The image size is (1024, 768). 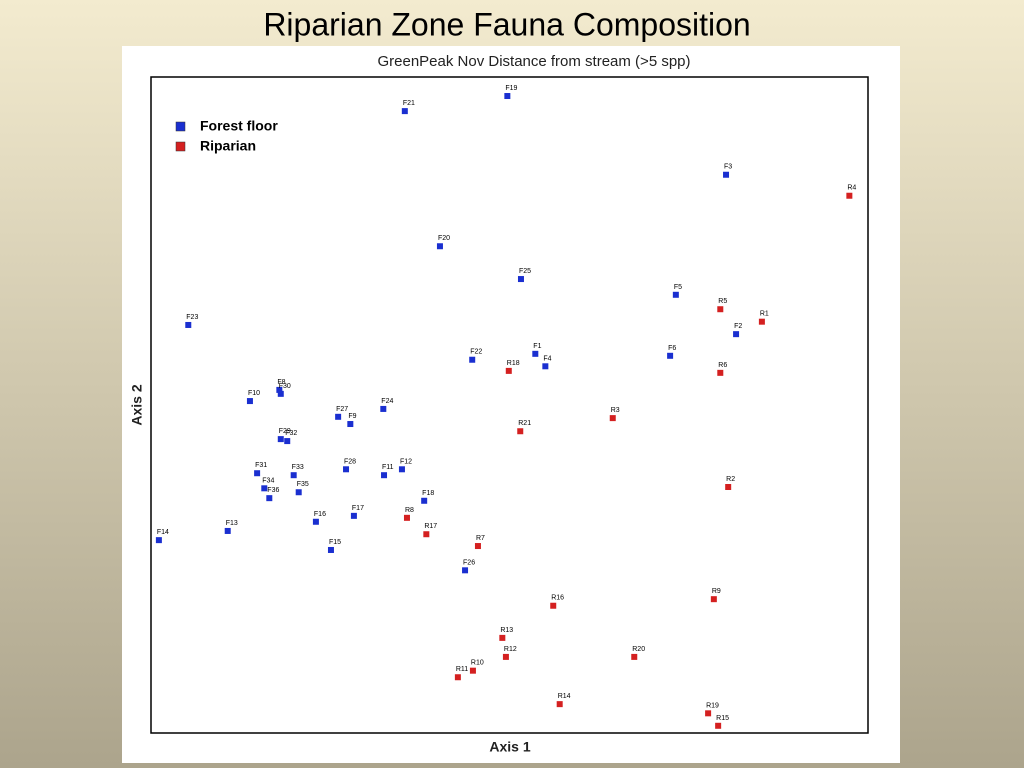 What do you see at coordinates (462, 669) in the screenshot?
I see `point-label: R11` at bounding box center [462, 669].